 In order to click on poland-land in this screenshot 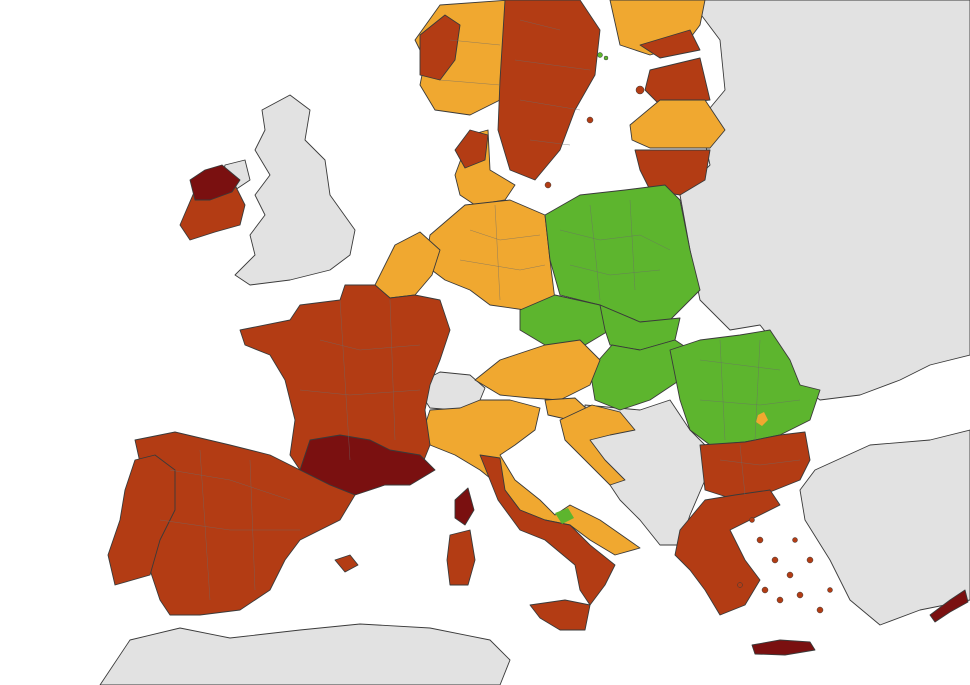, I will do `click(622, 253)`.